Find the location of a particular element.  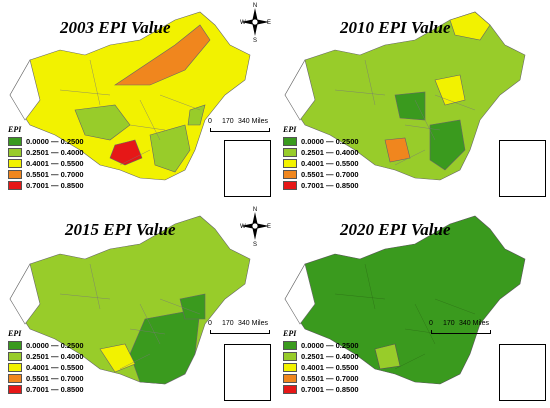

map-title: 2020 EPI Value is located at coordinates (395, 229).